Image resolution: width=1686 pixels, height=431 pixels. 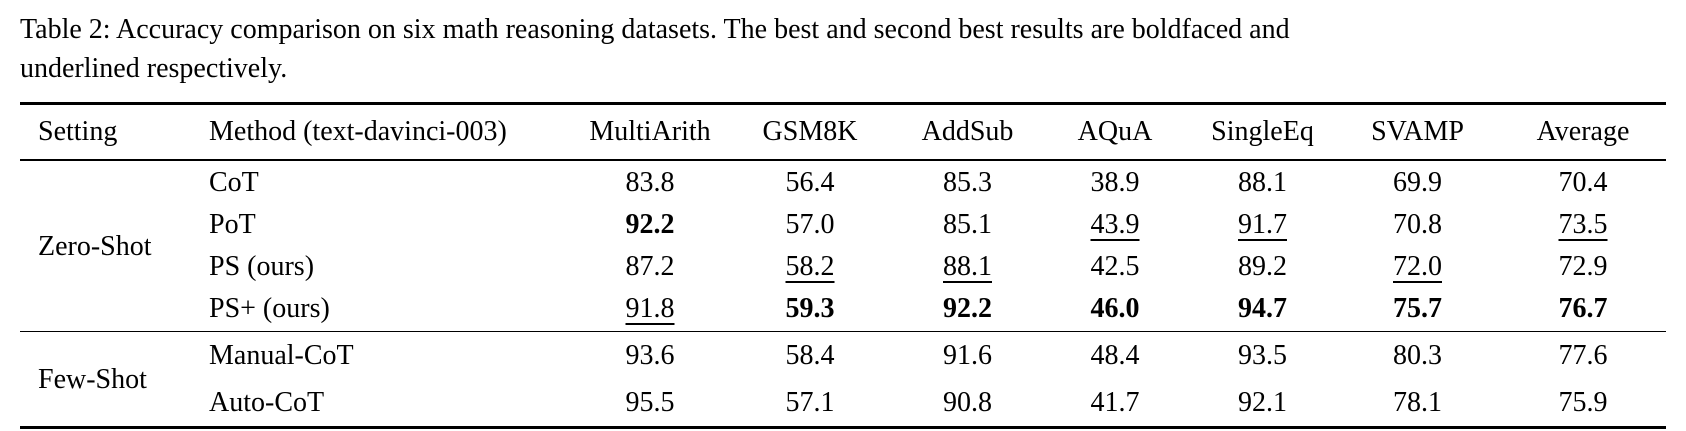 I want to click on value-cell: 59.3, so click(x=810, y=308).